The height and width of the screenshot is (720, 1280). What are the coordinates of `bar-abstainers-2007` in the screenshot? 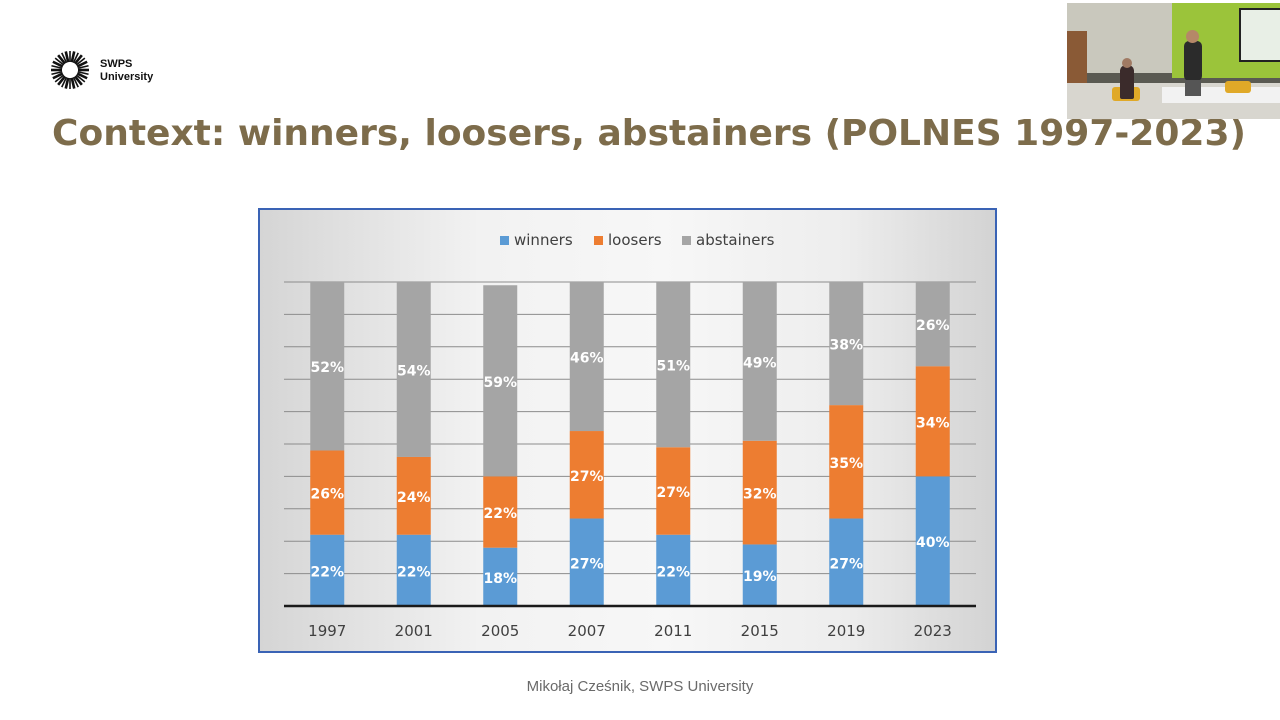 It's located at (586, 357).